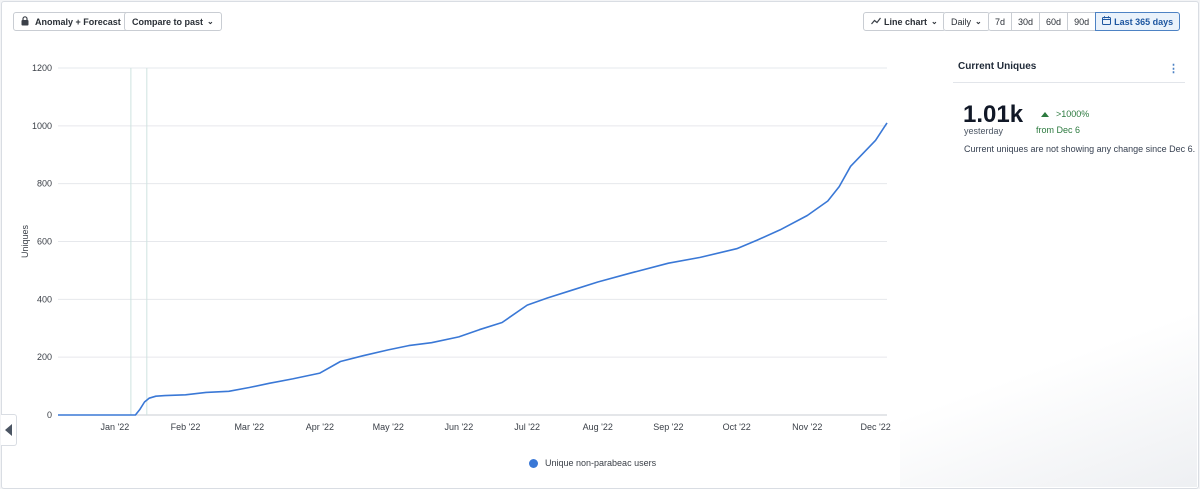 This screenshot has height=489, width=1200. Describe the element at coordinates (993, 114) in the screenshot. I see `current-uniques-value: 1.01k` at that location.